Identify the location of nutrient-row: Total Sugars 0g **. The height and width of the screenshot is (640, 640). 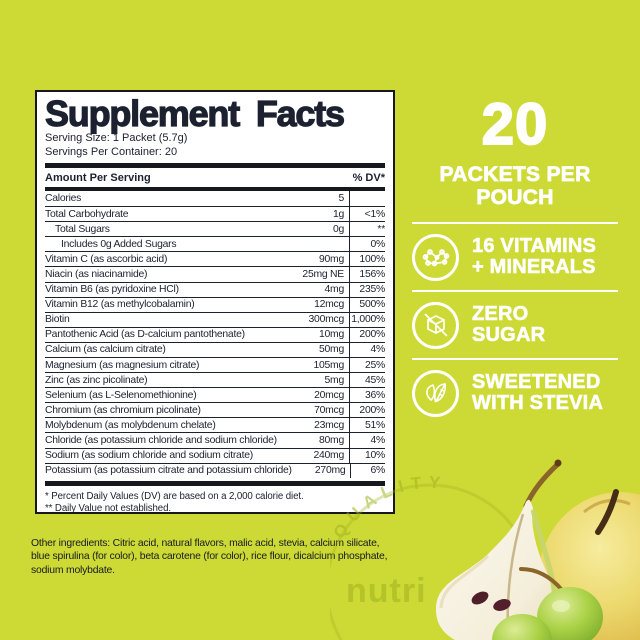
(215, 229).